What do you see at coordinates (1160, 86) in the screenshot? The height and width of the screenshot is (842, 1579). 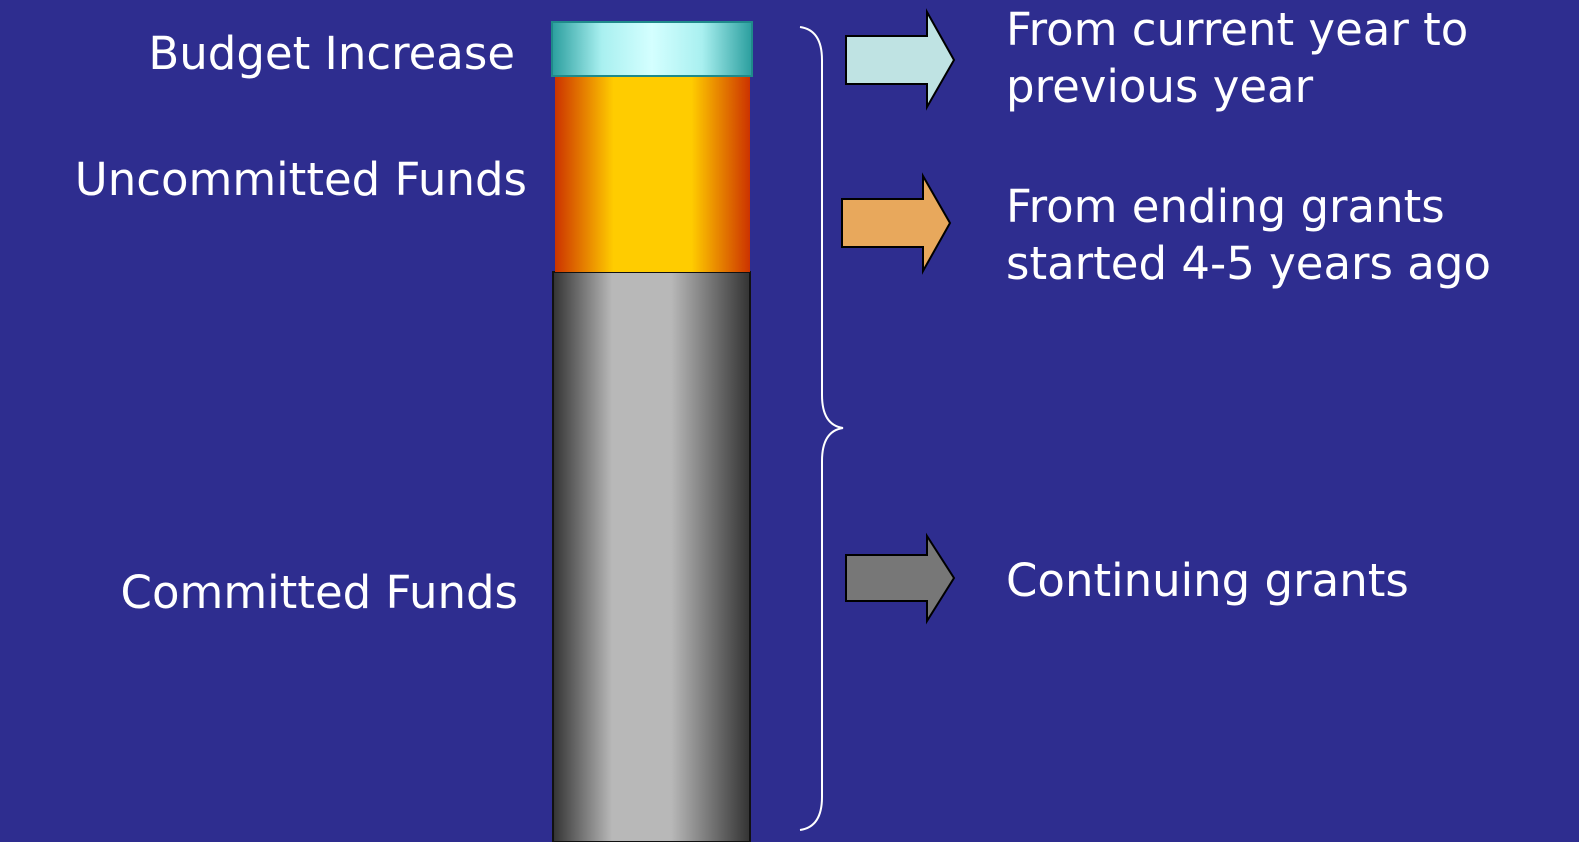 I see `description: previous year` at bounding box center [1160, 86].